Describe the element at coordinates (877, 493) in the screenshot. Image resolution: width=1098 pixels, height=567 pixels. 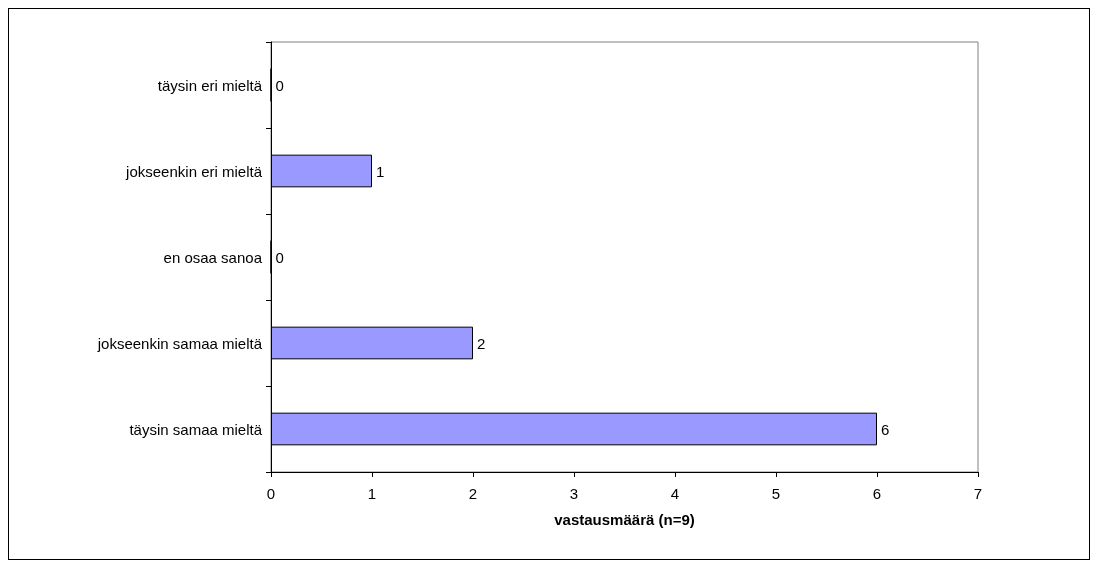
I see `x-tick-label: 6` at that location.